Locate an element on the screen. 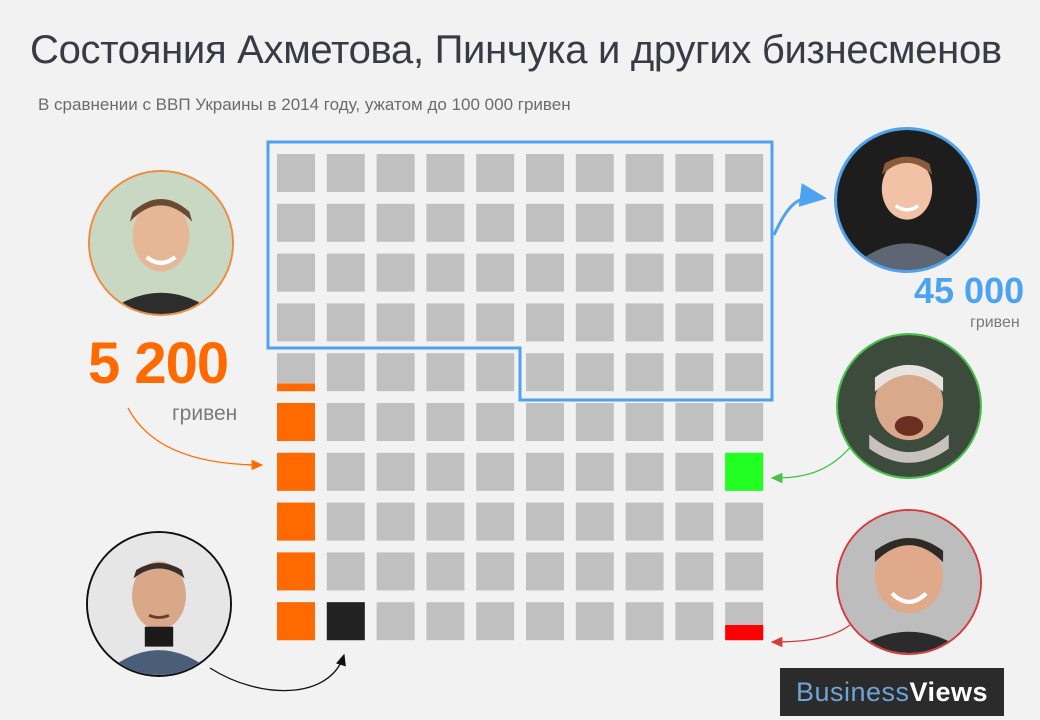 The height and width of the screenshot is (720, 1040). kolomoisky-arrow is located at coordinates (813, 461).